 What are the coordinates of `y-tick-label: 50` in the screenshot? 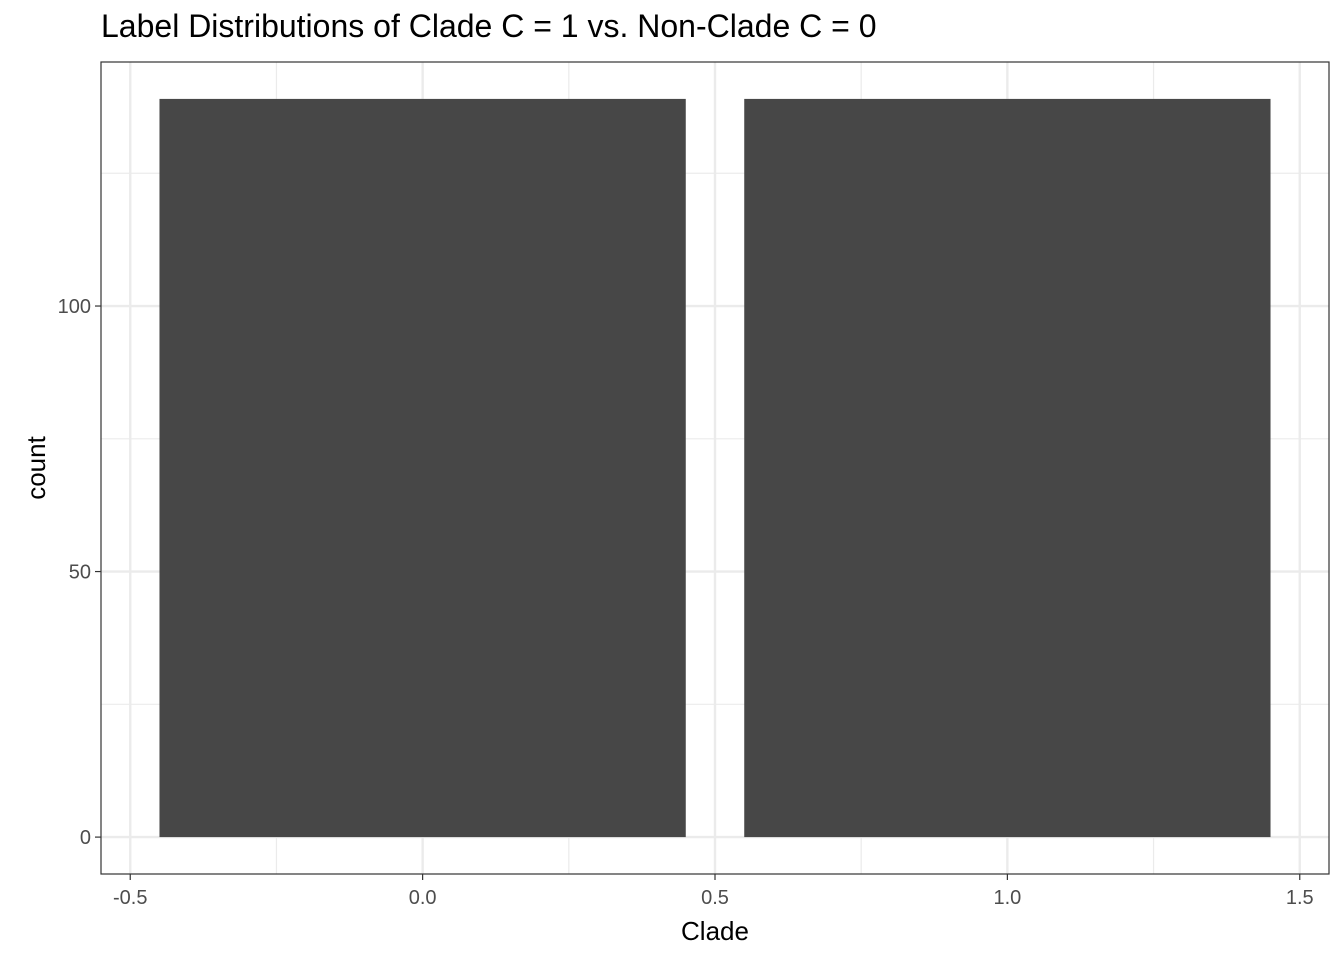 It's located at (80, 573).